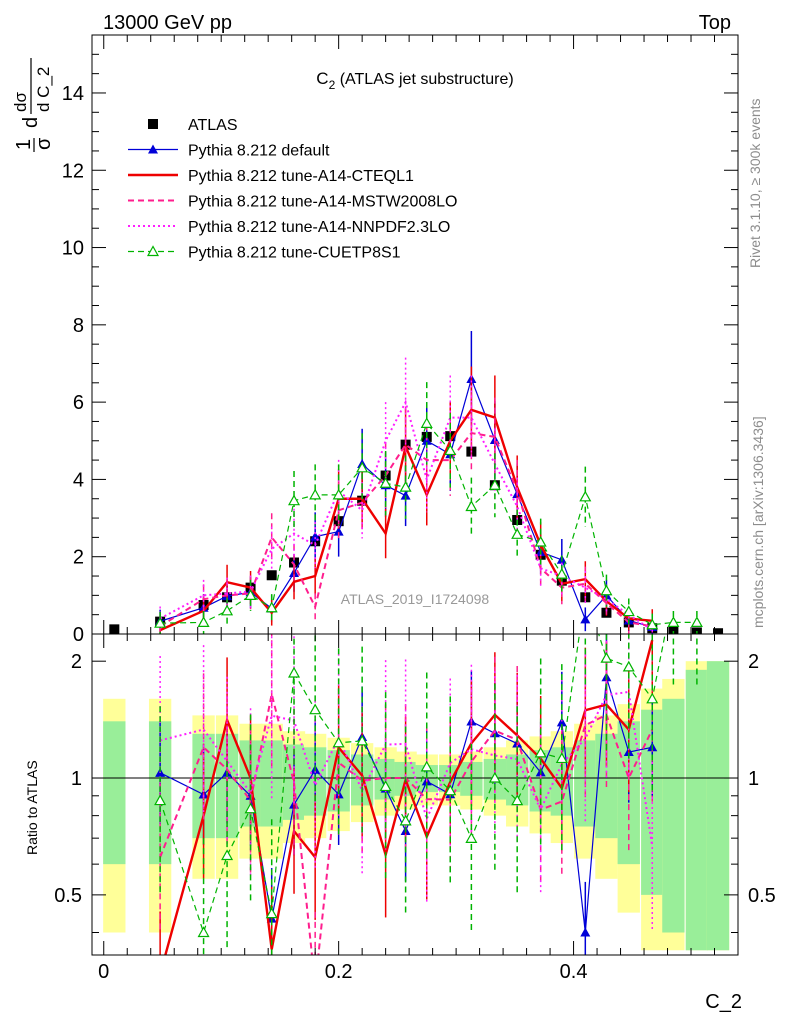  What do you see at coordinates (33, 105) in the screenshot?
I see `y-axis-label: 1 σ d dσ d C_2` at bounding box center [33, 105].